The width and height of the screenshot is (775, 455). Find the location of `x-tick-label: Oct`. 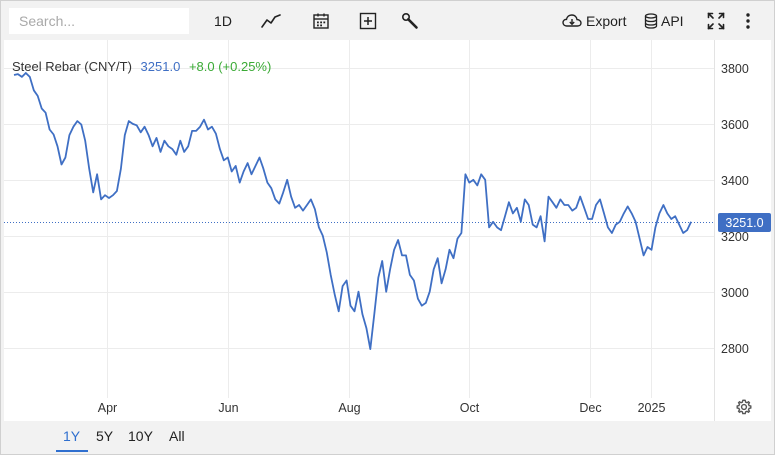

x-tick-label: Oct is located at coordinates (470, 408).